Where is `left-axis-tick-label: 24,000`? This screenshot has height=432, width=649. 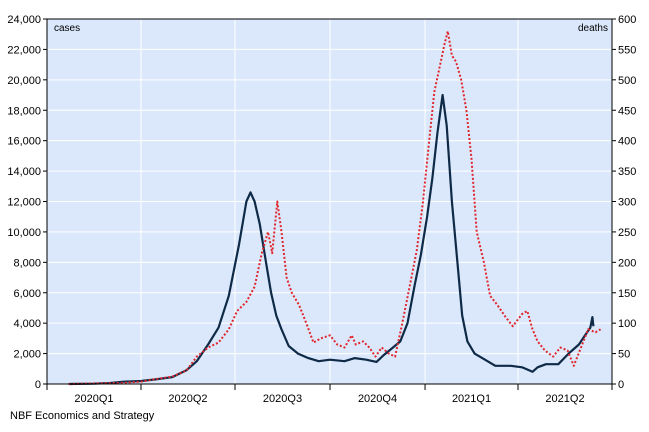 left-axis-tick-label: 24,000 is located at coordinates (24, 20).